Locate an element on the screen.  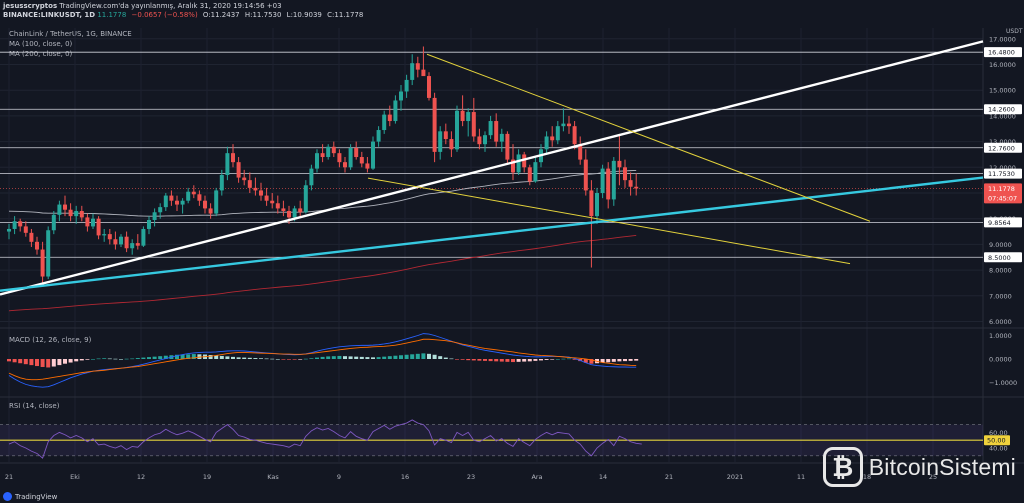
signal-line is located at coordinates (322, 359).